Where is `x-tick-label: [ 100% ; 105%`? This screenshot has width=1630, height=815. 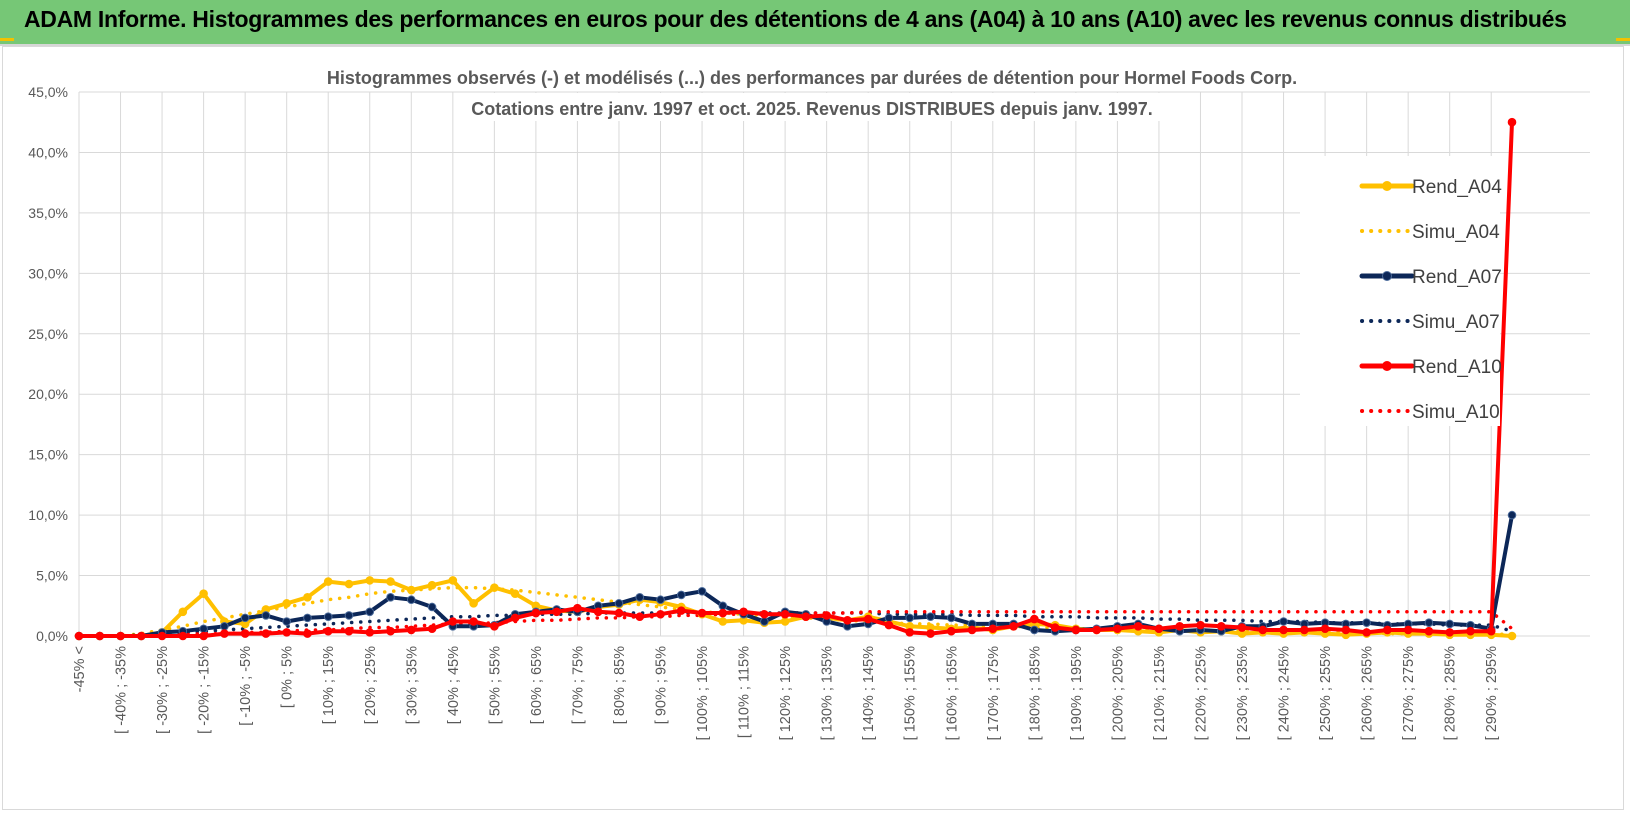 x-tick-label: [ 100% ; 105% is located at coordinates (703, 693).